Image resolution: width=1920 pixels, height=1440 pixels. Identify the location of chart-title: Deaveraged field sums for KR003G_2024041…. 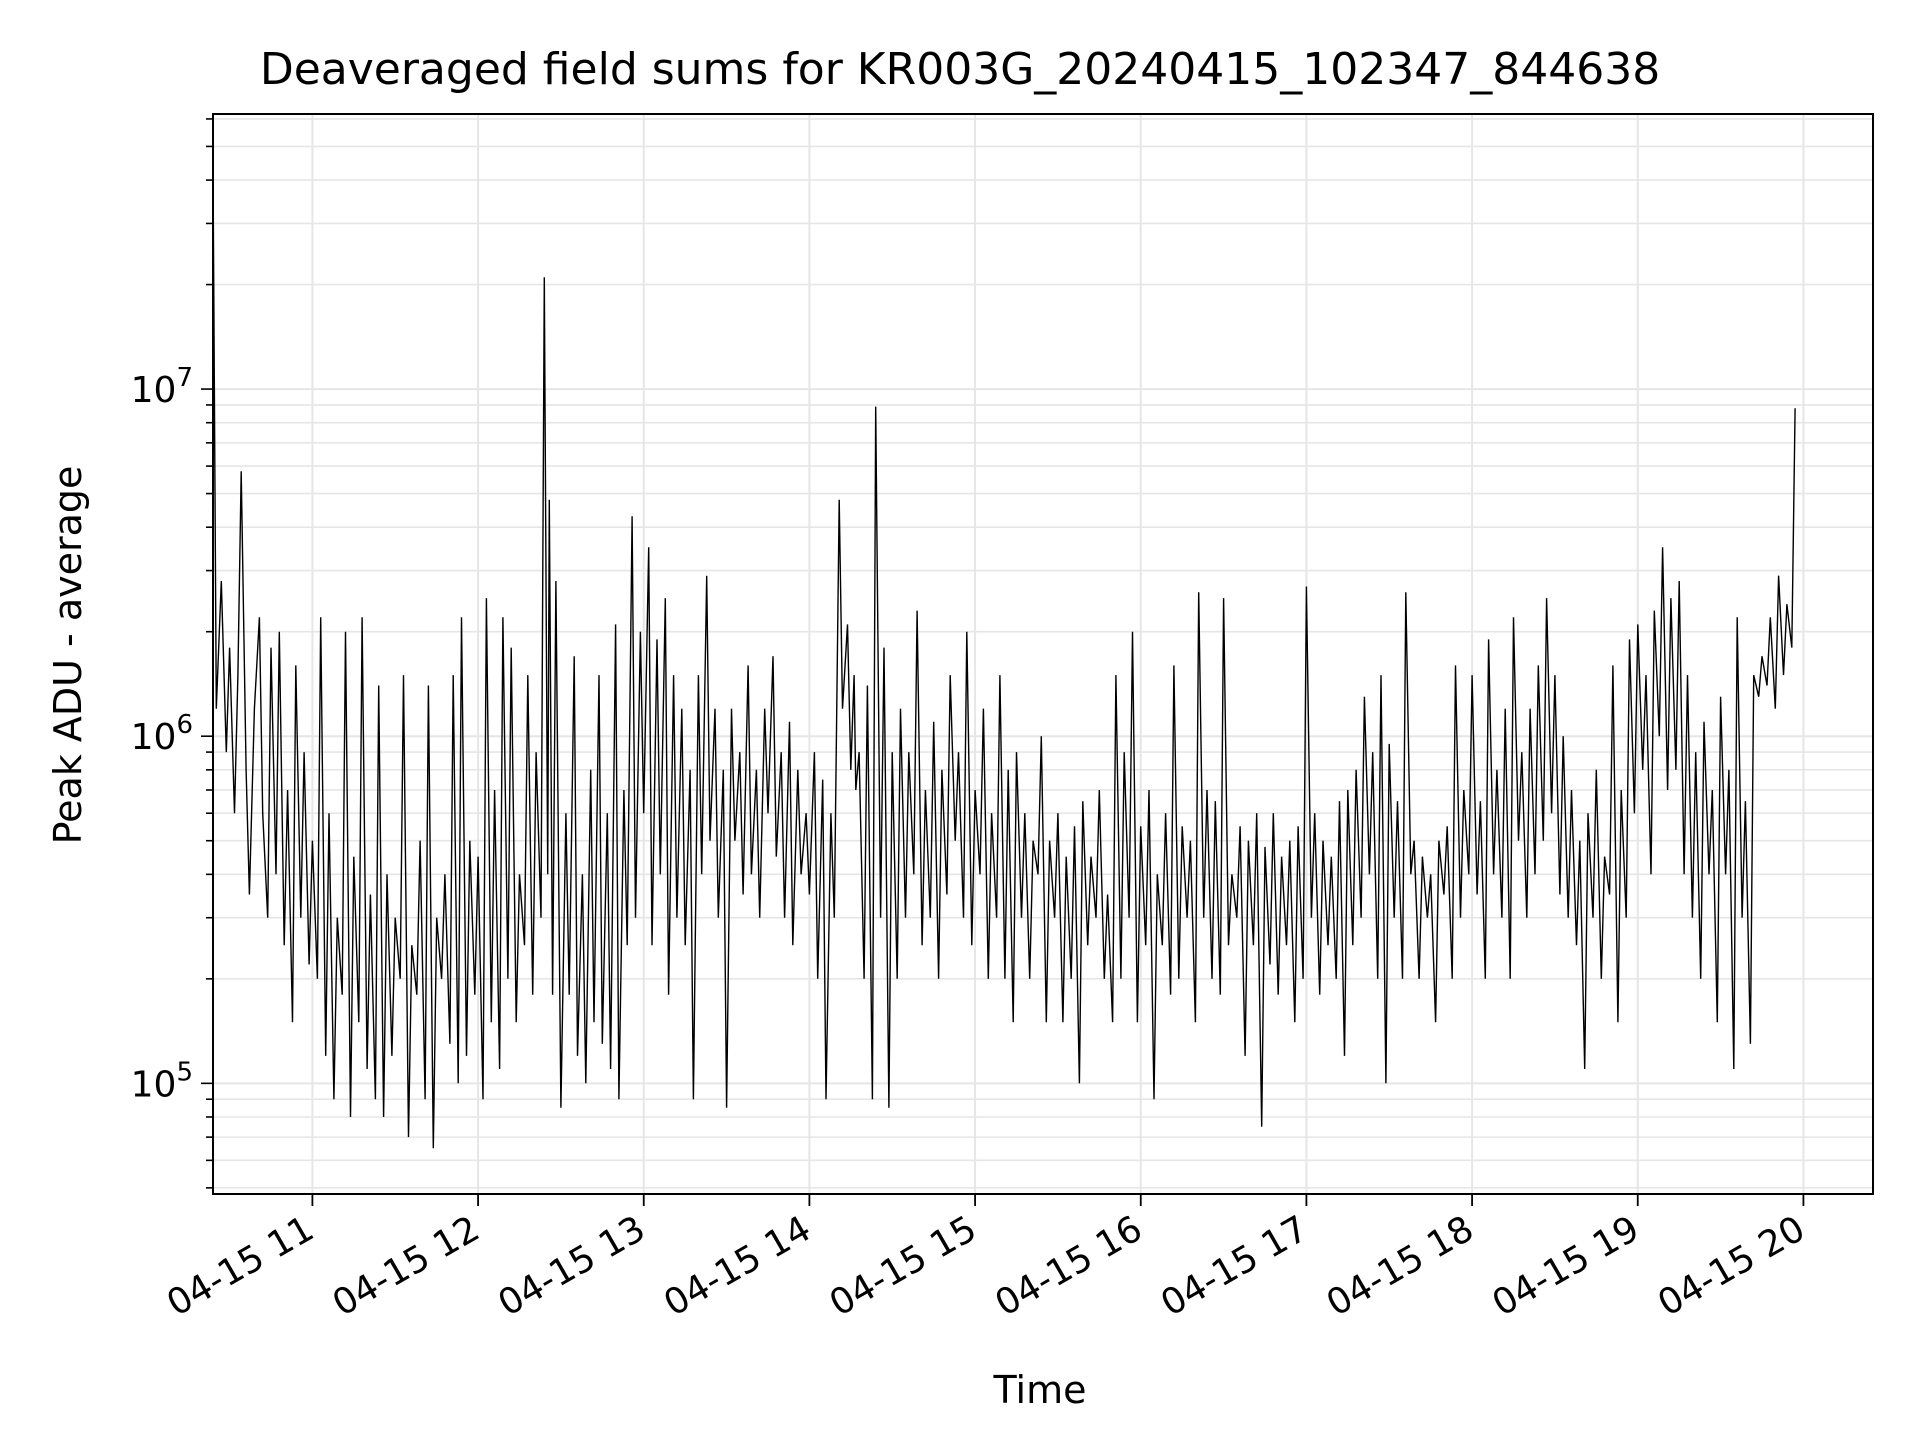
(960, 69).